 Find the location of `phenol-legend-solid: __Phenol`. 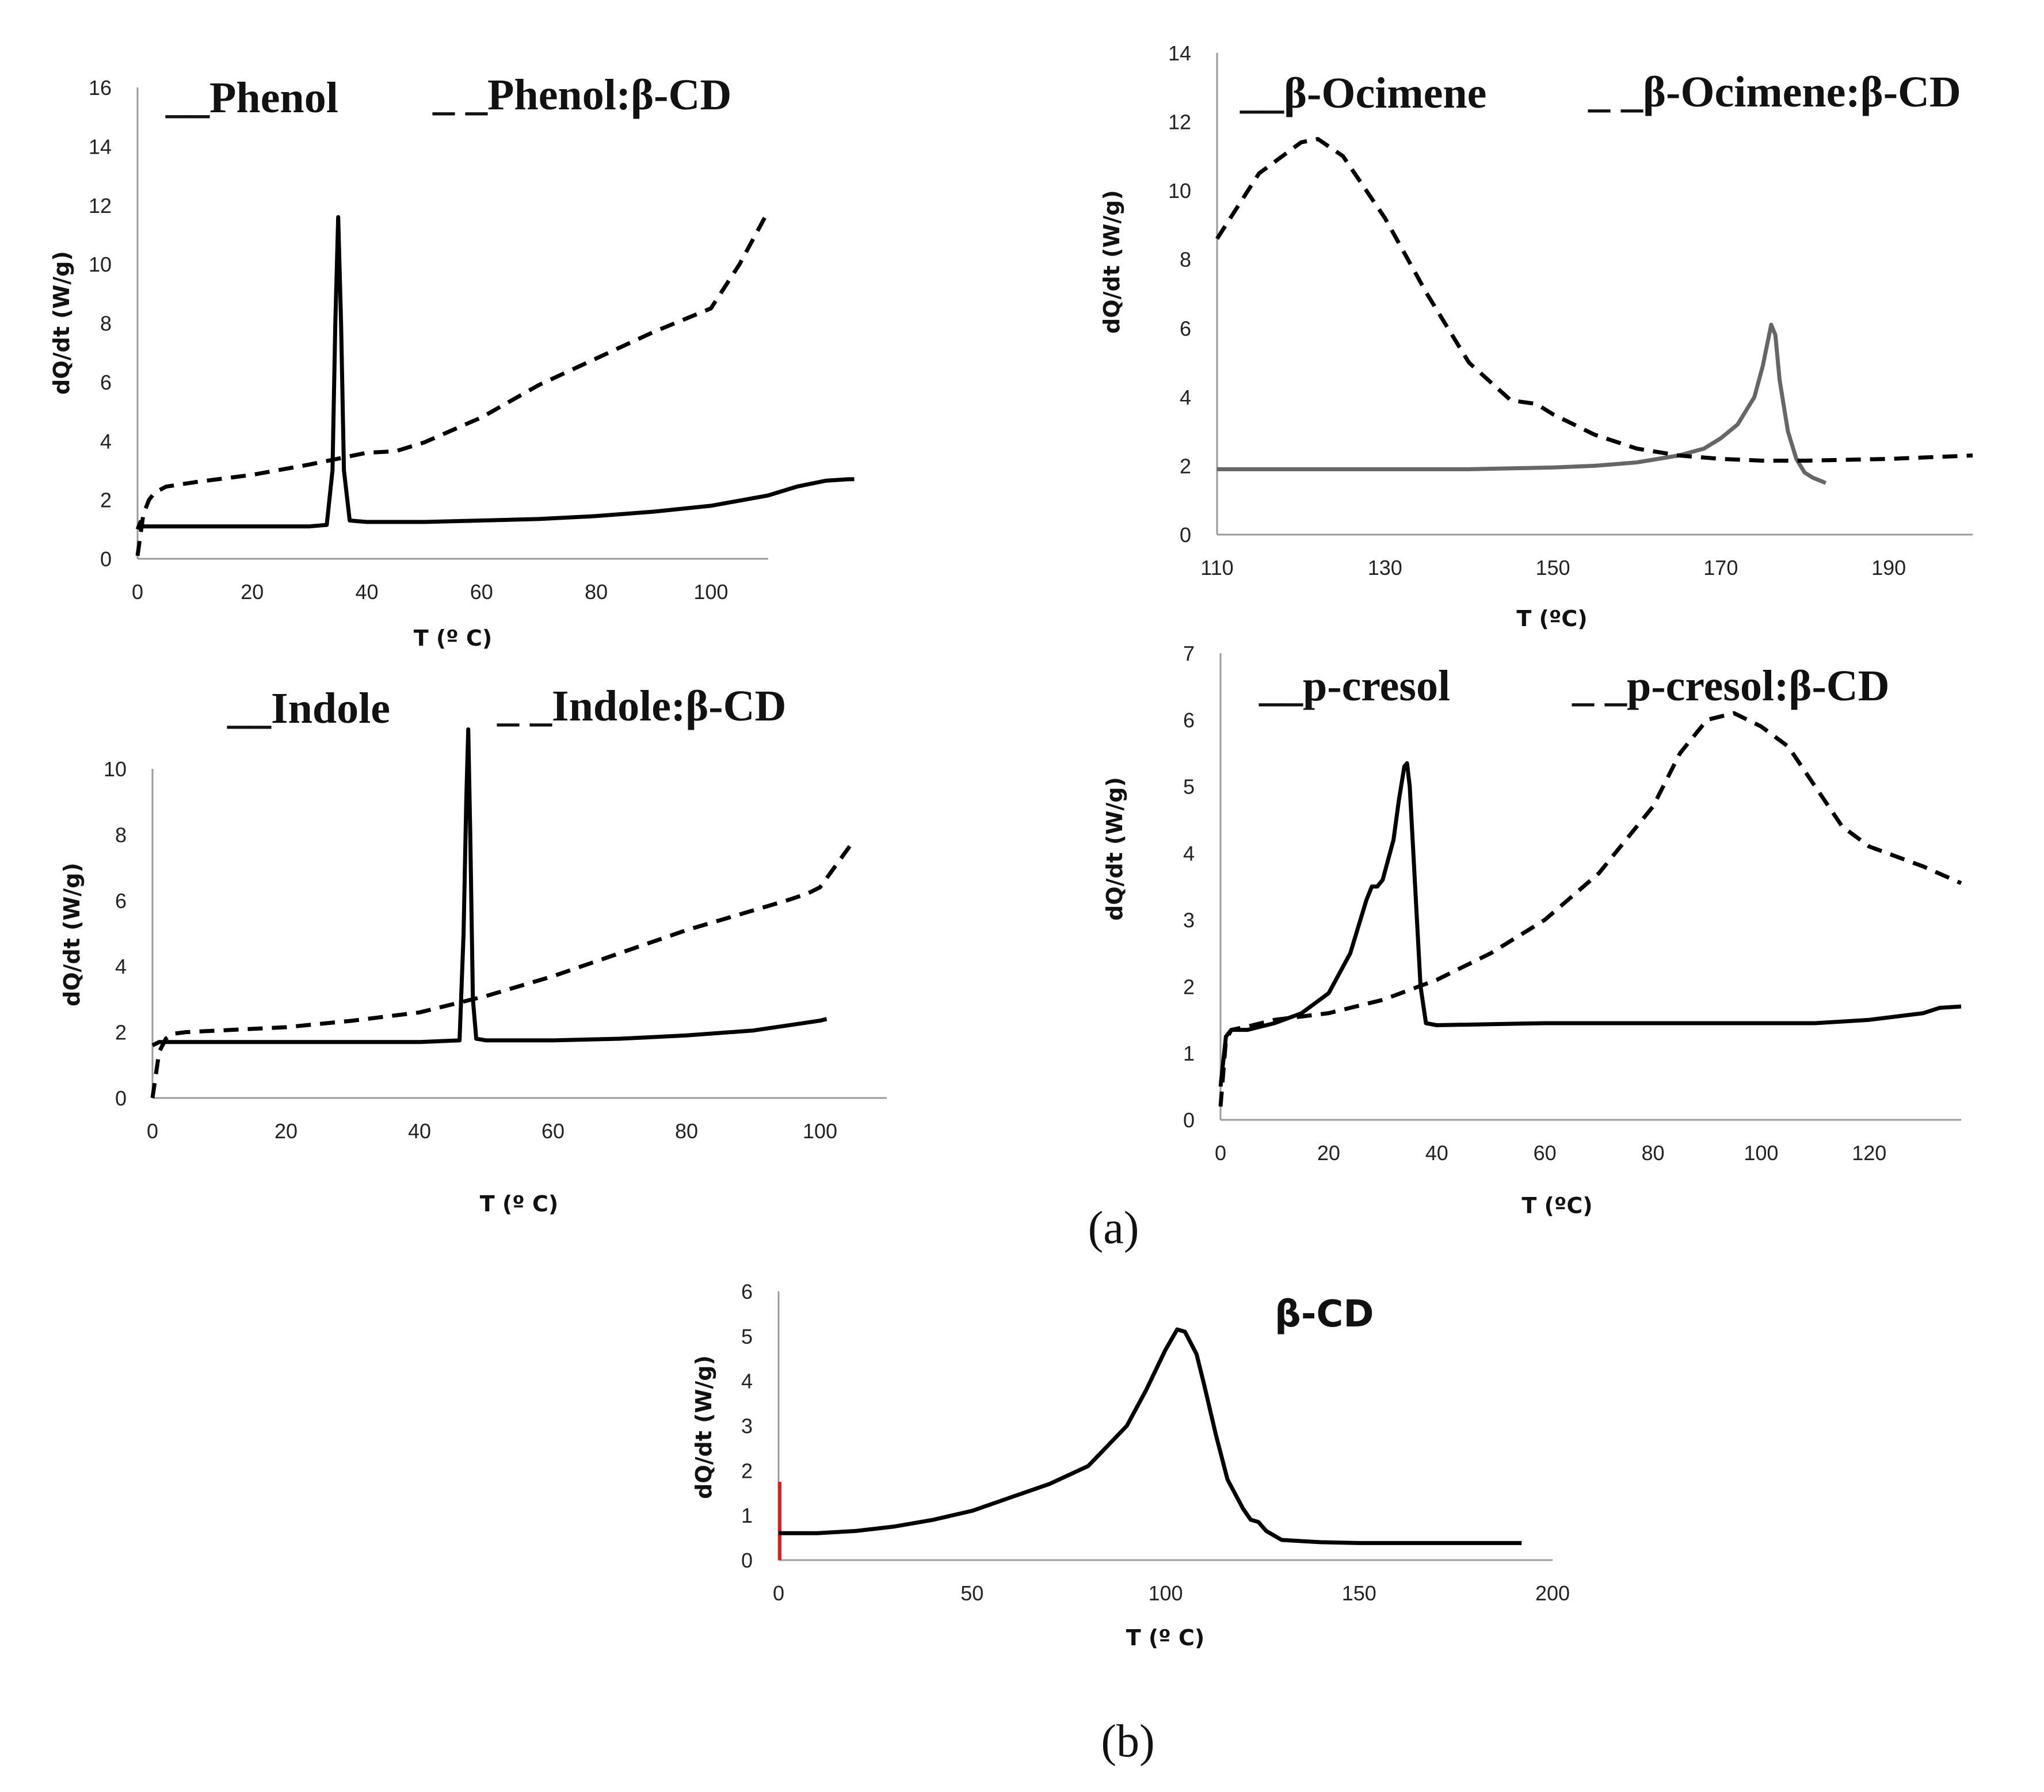

phenol-legend-solid: __Phenol is located at coordinates (251, 98).